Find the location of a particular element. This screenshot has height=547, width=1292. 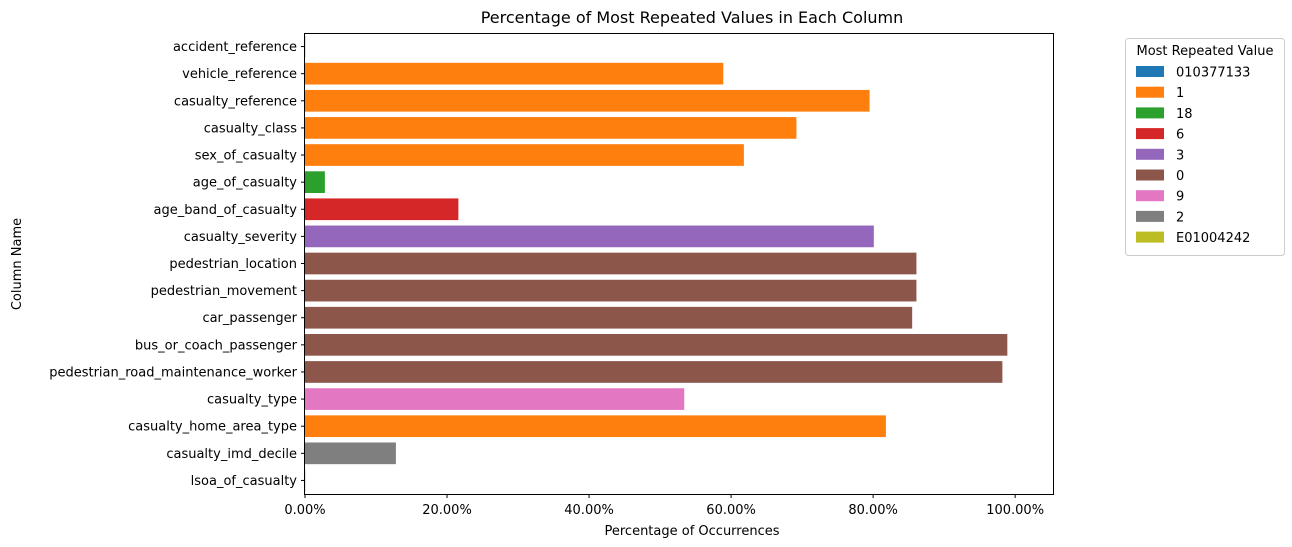

y-tick-label: car_passenger is located at coordinates (249, 318).